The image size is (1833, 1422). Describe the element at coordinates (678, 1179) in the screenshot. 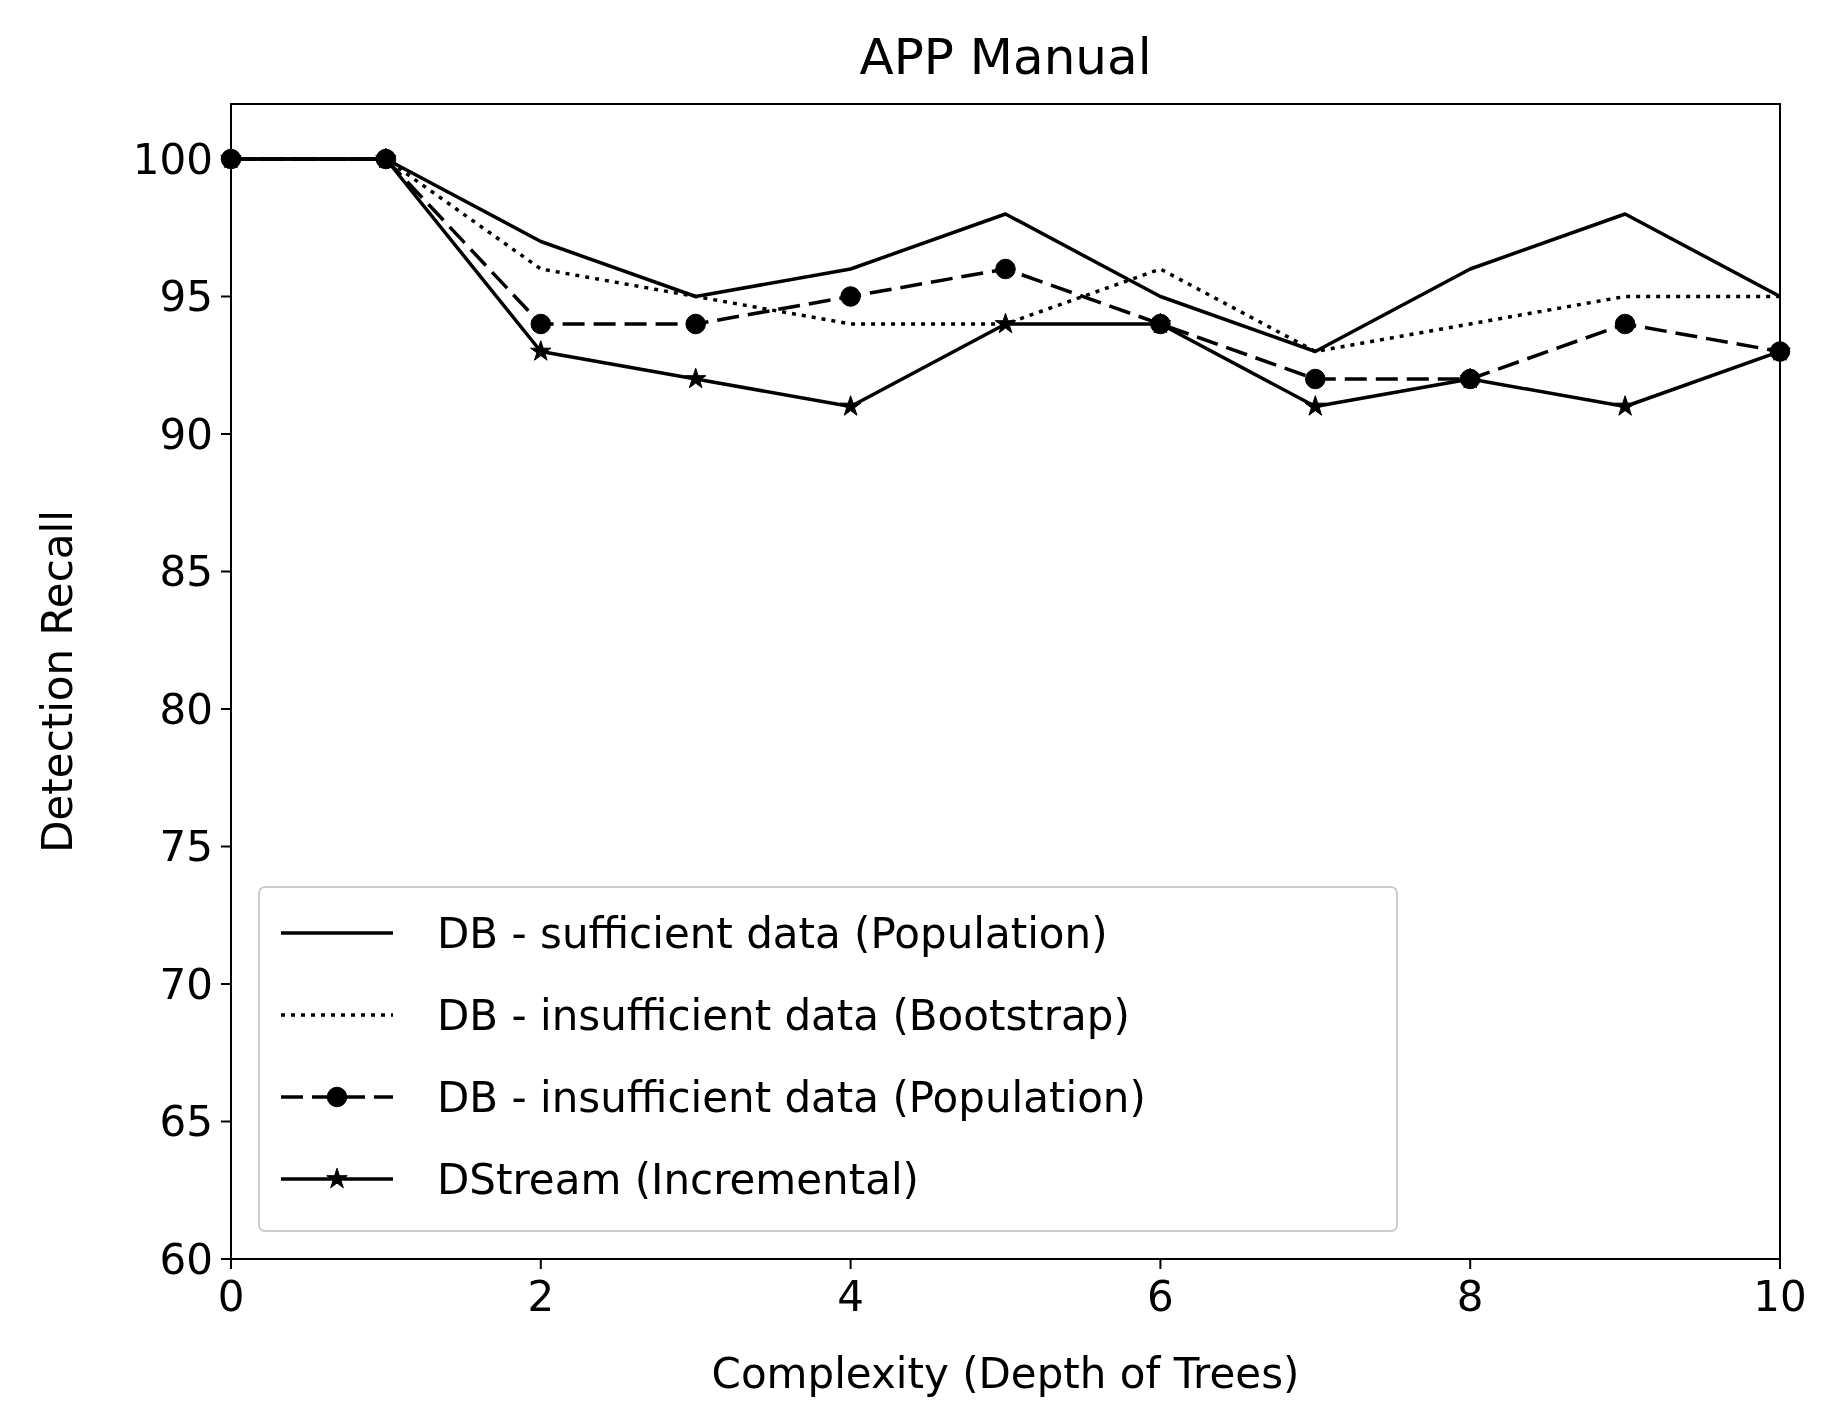

I see `legend-label: DStream (Incremental)` at that location.